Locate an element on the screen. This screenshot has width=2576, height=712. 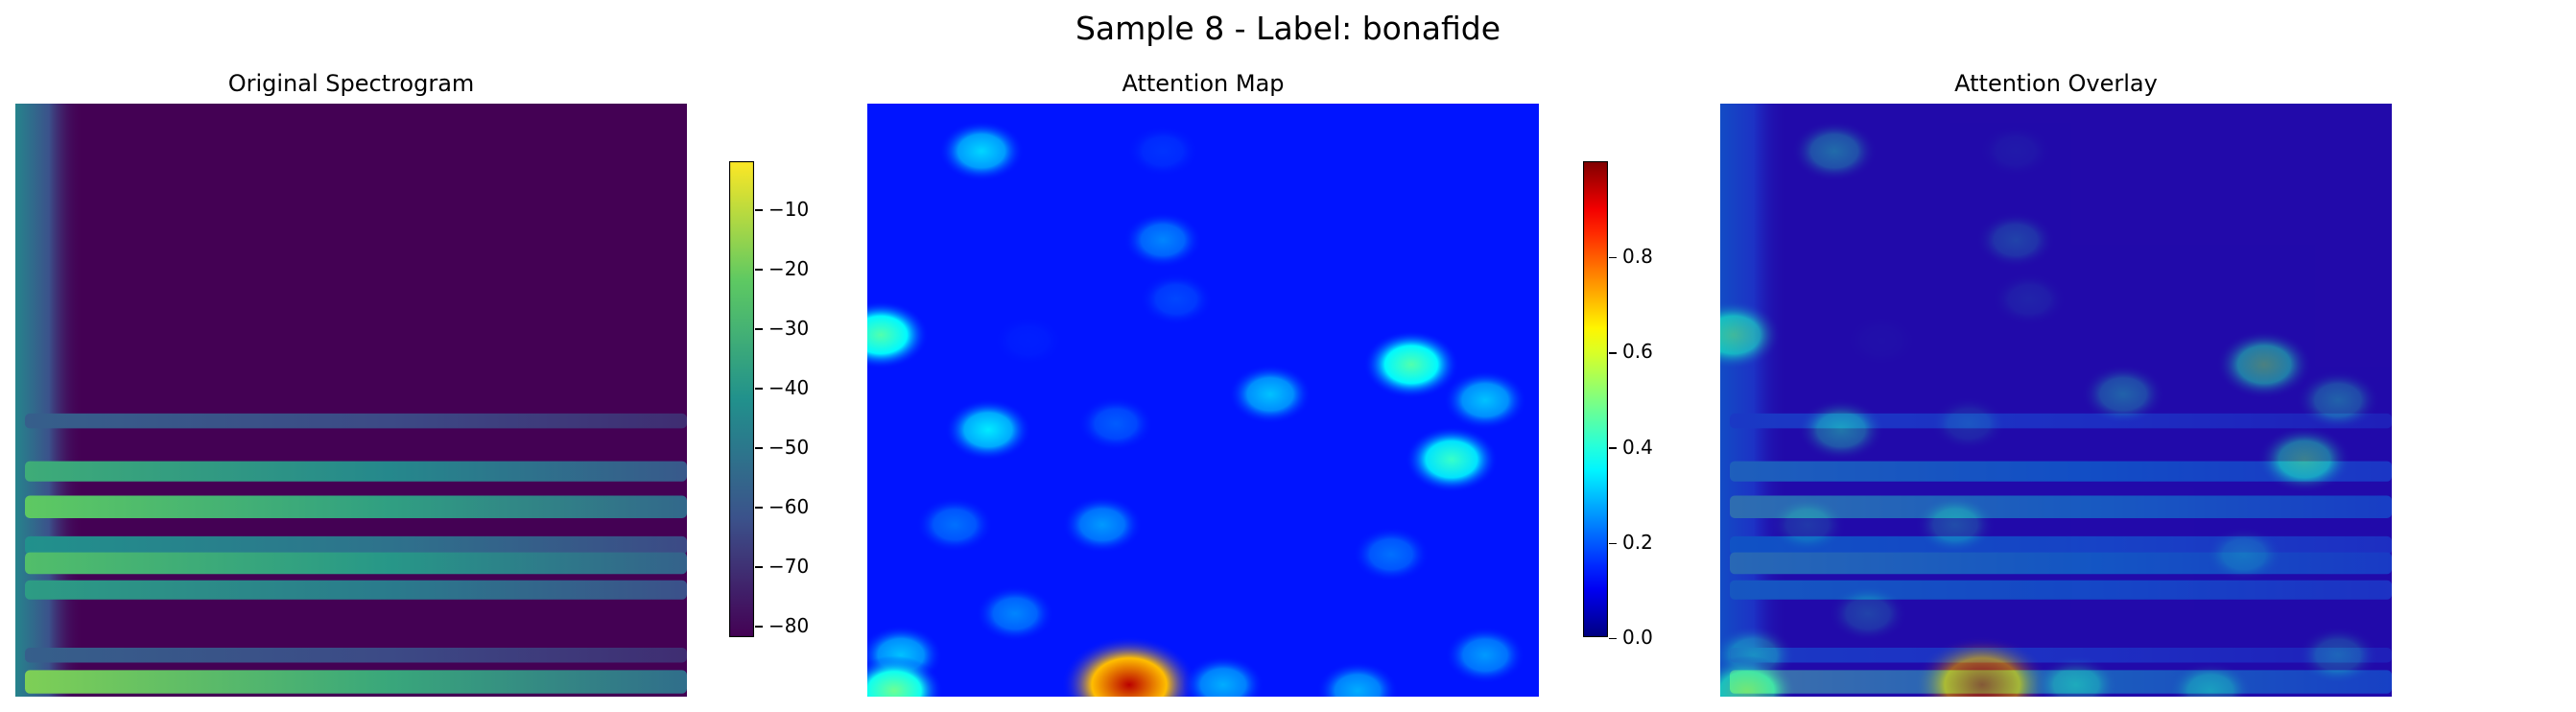
attention-colorbar-tick: 0.8 is located at coordinates (1631, 256).